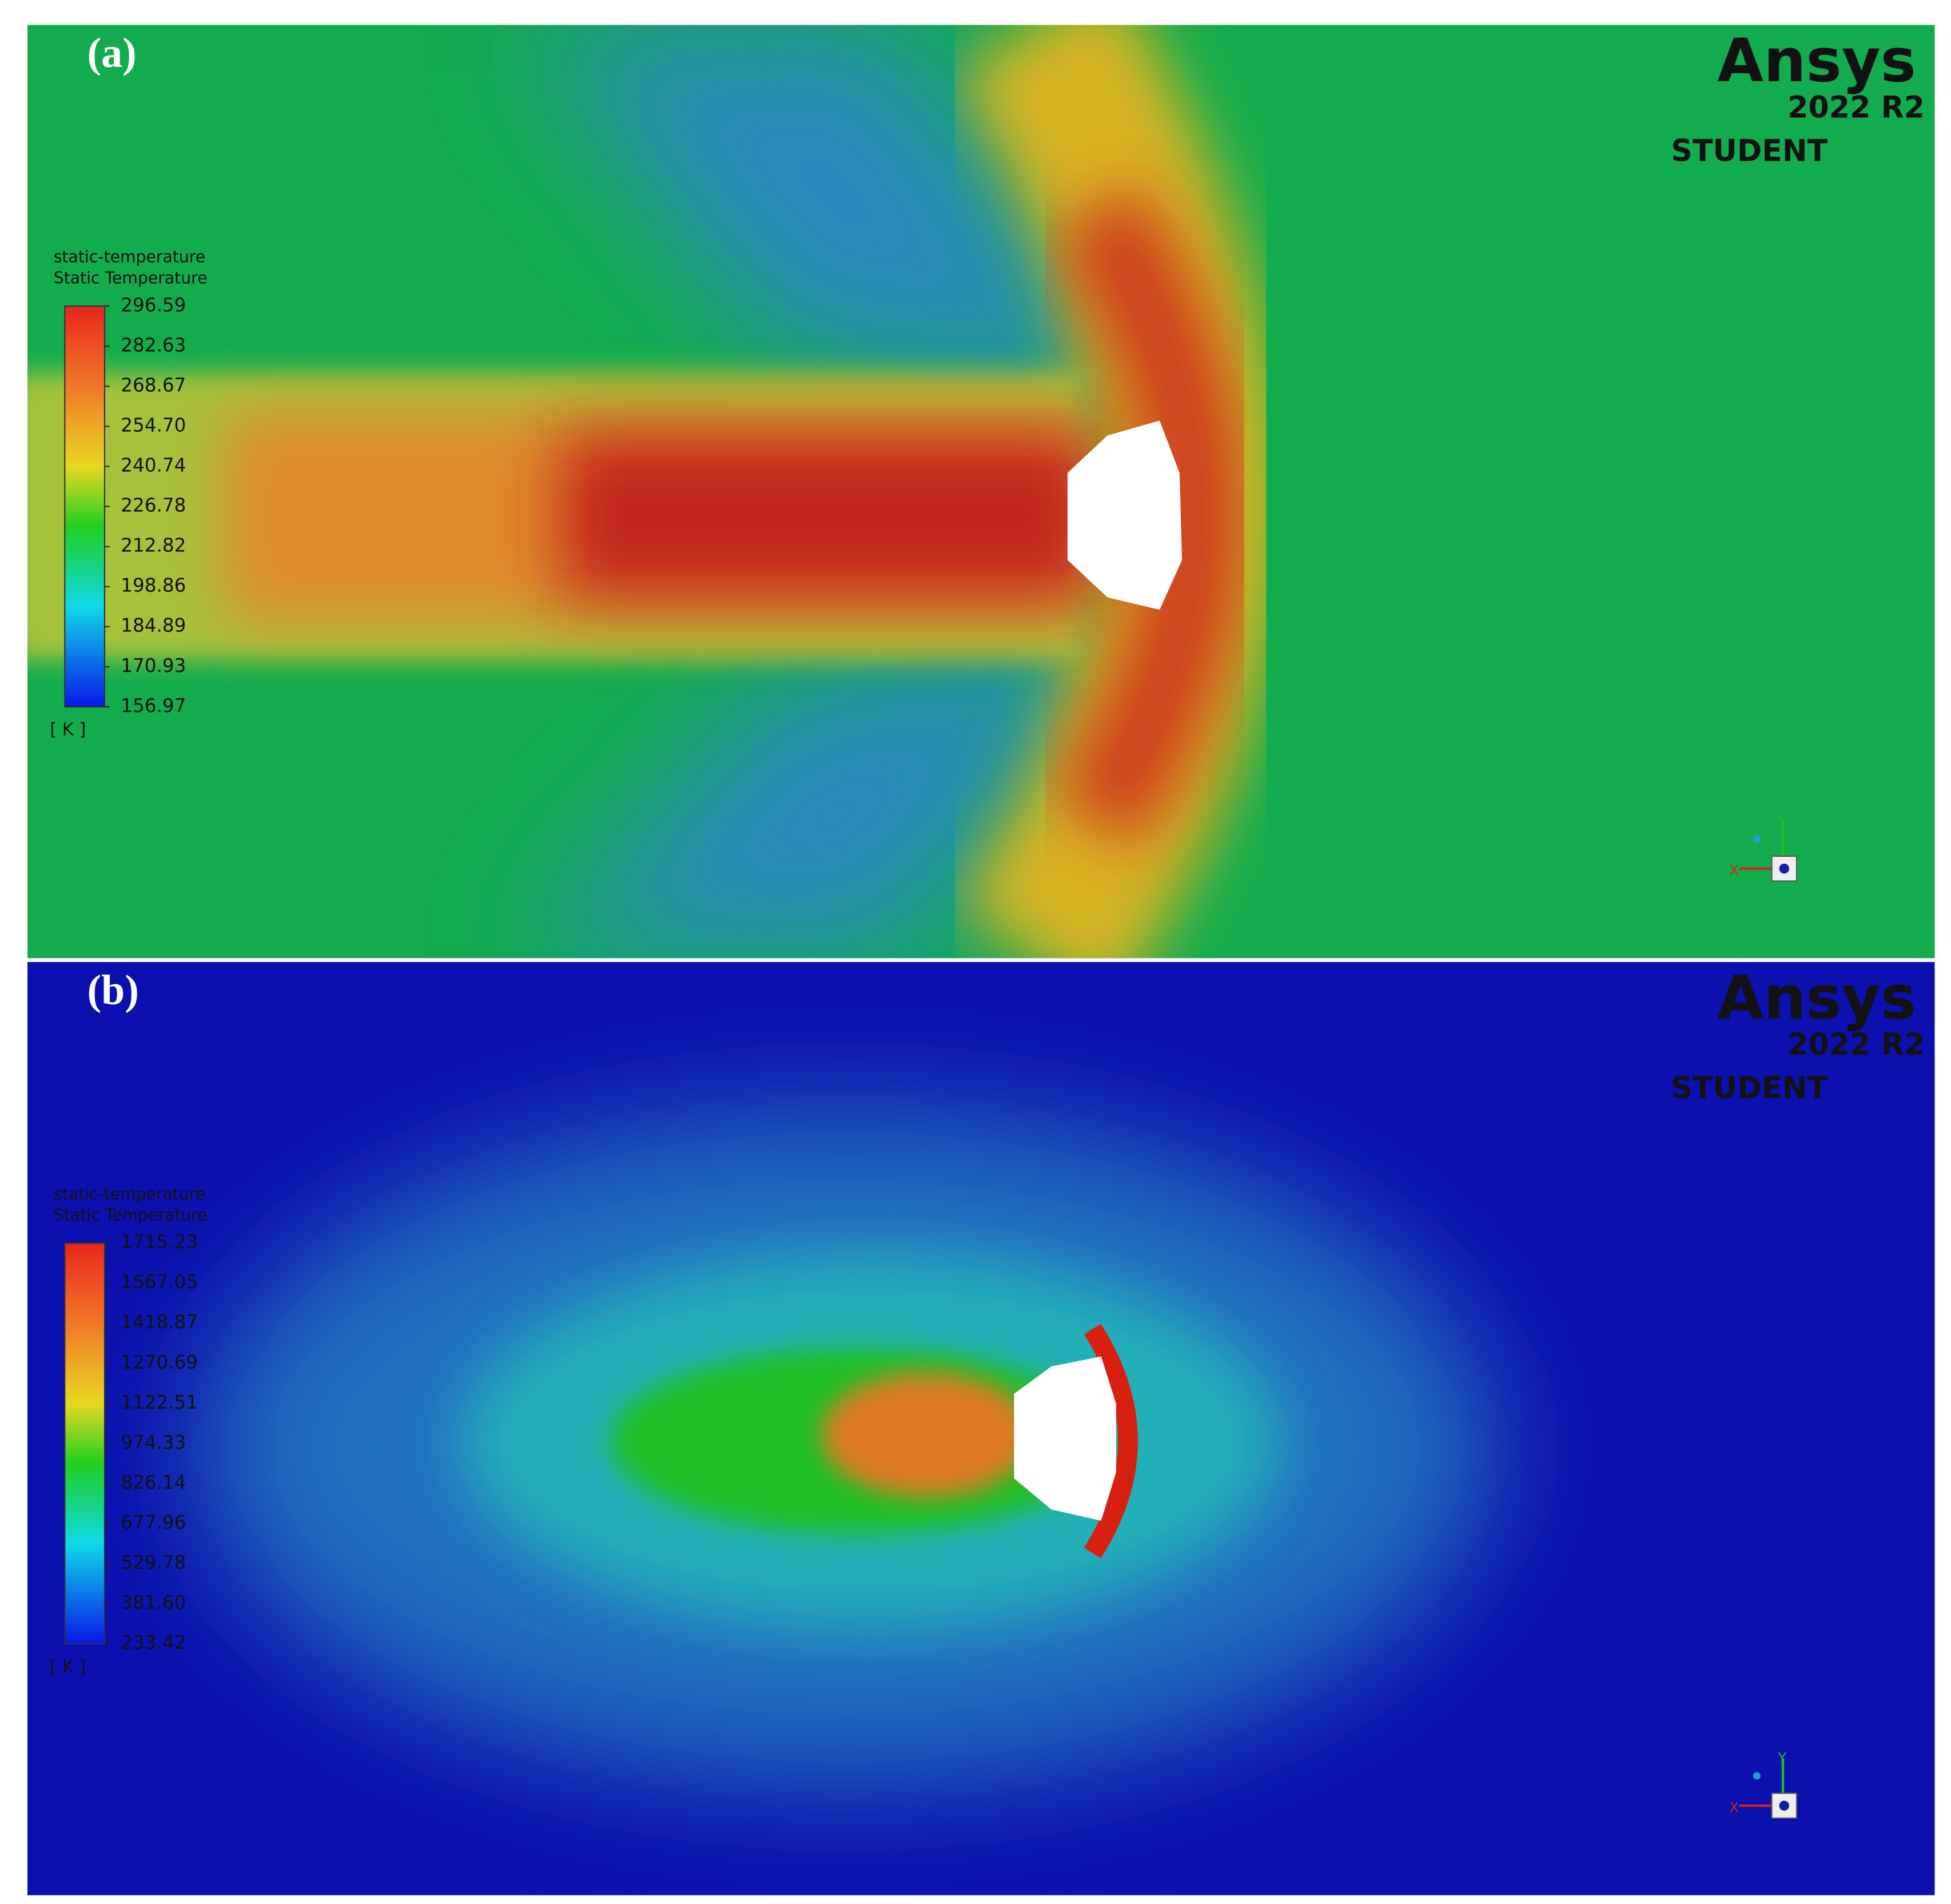 This screenshot has width=1951, height=1904. I want to click on colorbar-label: 198.86, so click(153, 586).